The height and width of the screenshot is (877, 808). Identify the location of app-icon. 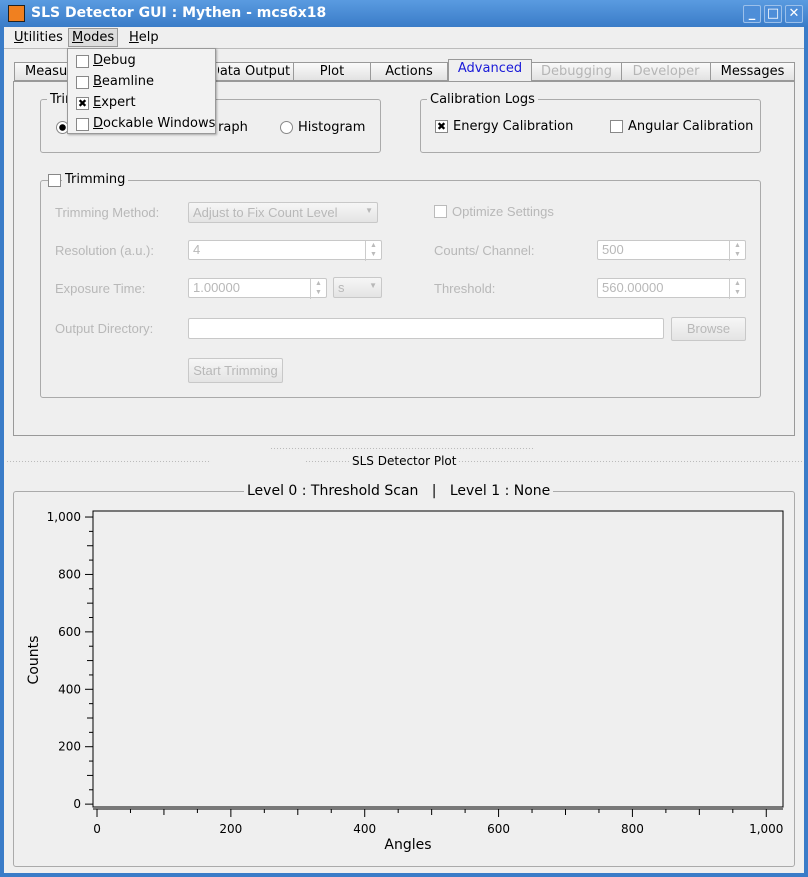
(16, 13).